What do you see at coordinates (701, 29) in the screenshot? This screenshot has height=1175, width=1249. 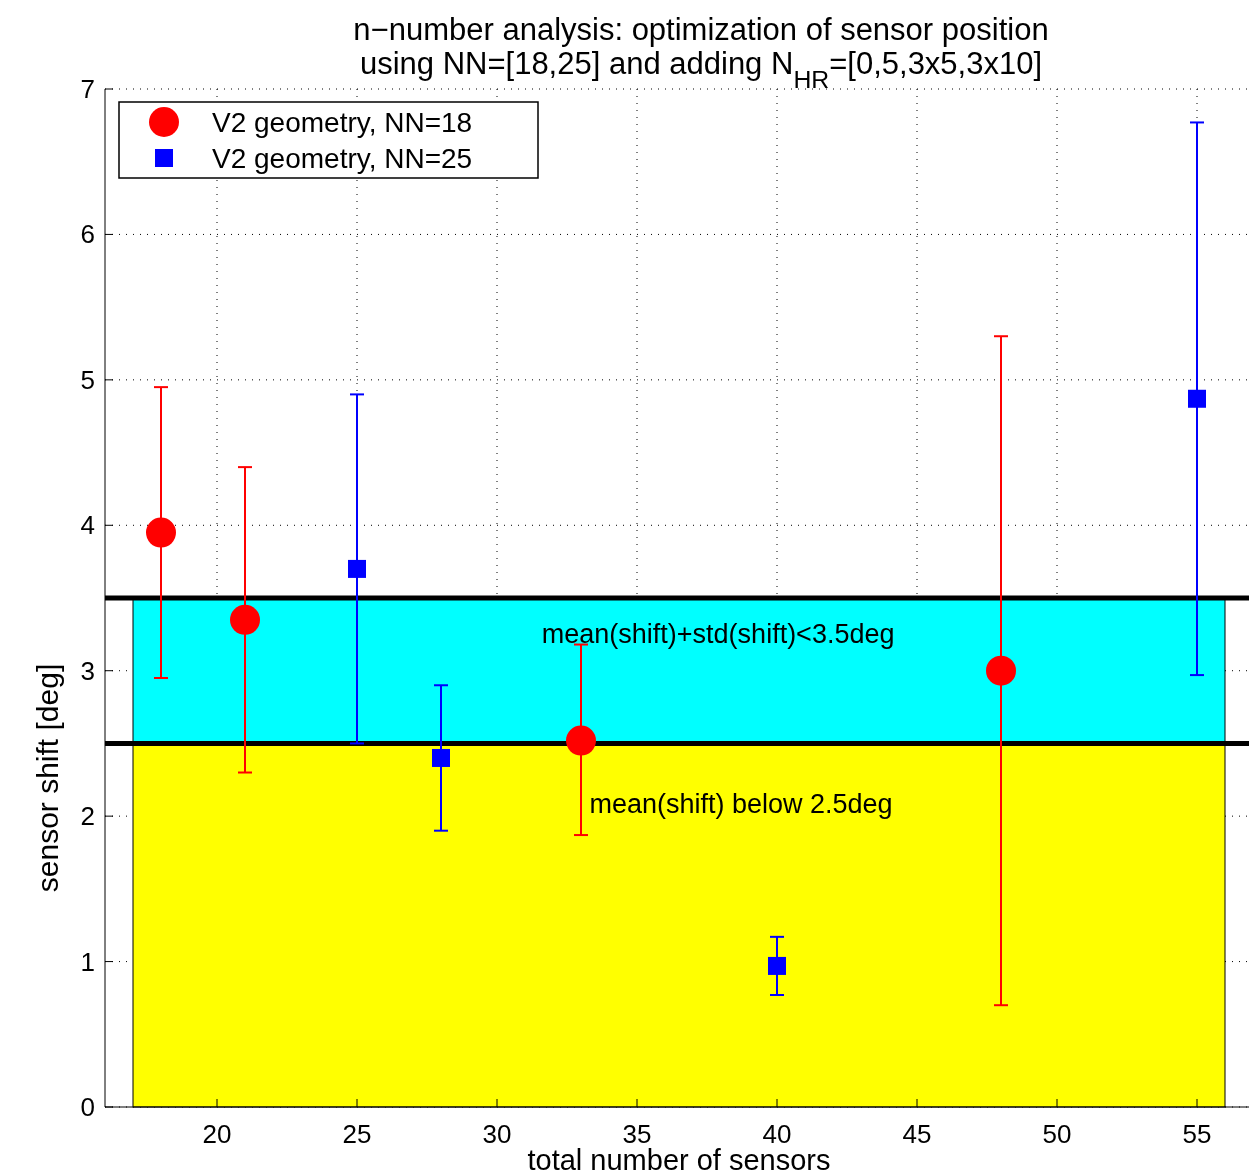 I see `chart-title: n−number analysis: optimization of sensor position` at bounding box center [701, 29].